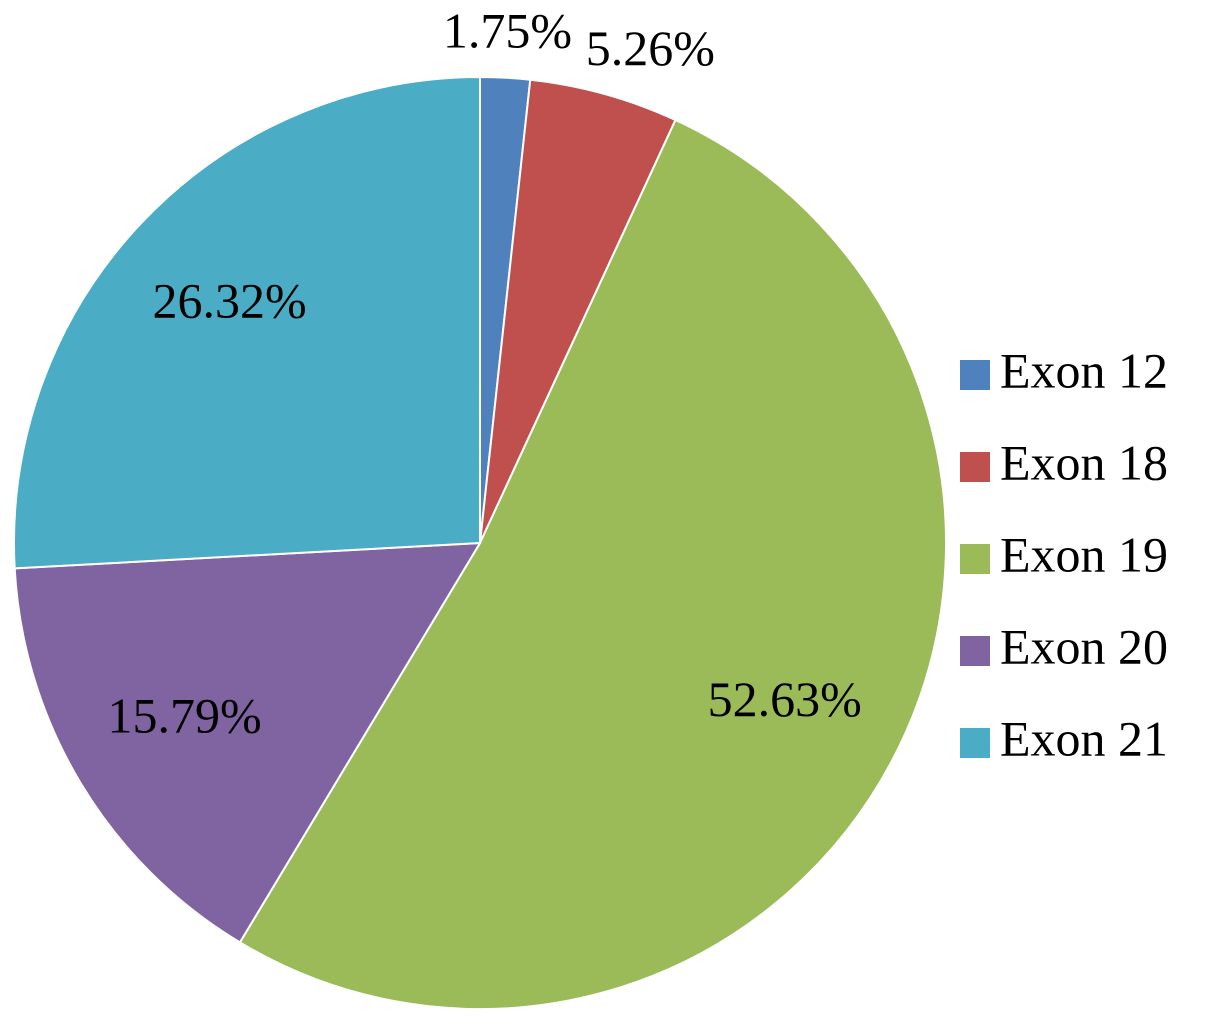  I want to click on legend-label: Exon 19, so click(1084, 554).